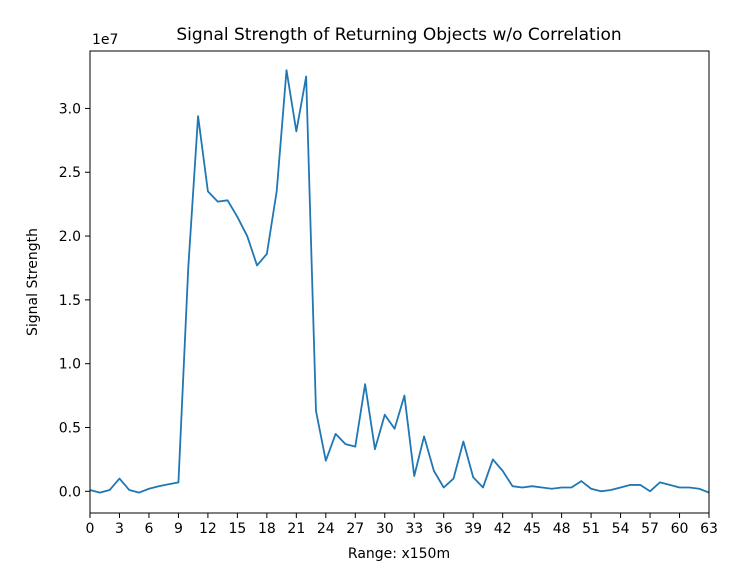  Describe the element at coordinates (237, 529) in the screenshot. I see `x-tick-label: 15` at that location.